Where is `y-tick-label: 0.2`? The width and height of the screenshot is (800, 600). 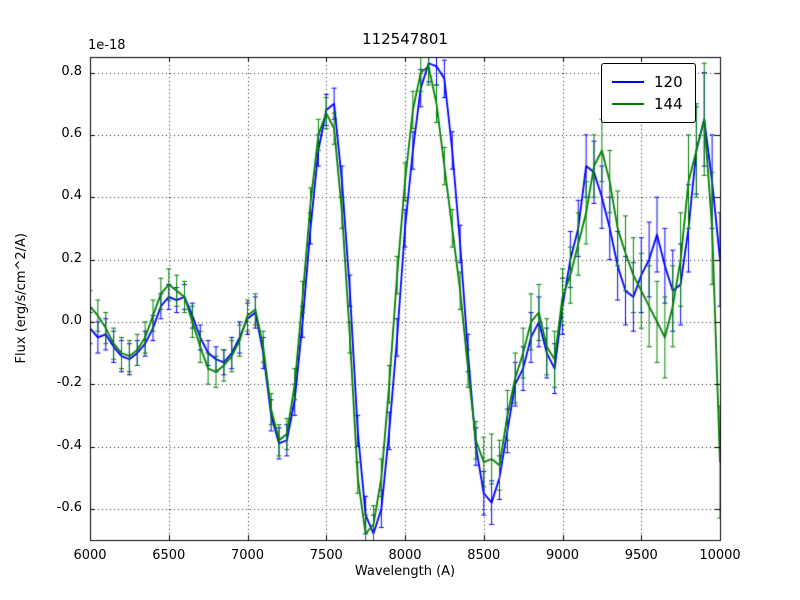 y-tick-label: 0.2 is located at coordinates (71, 258).